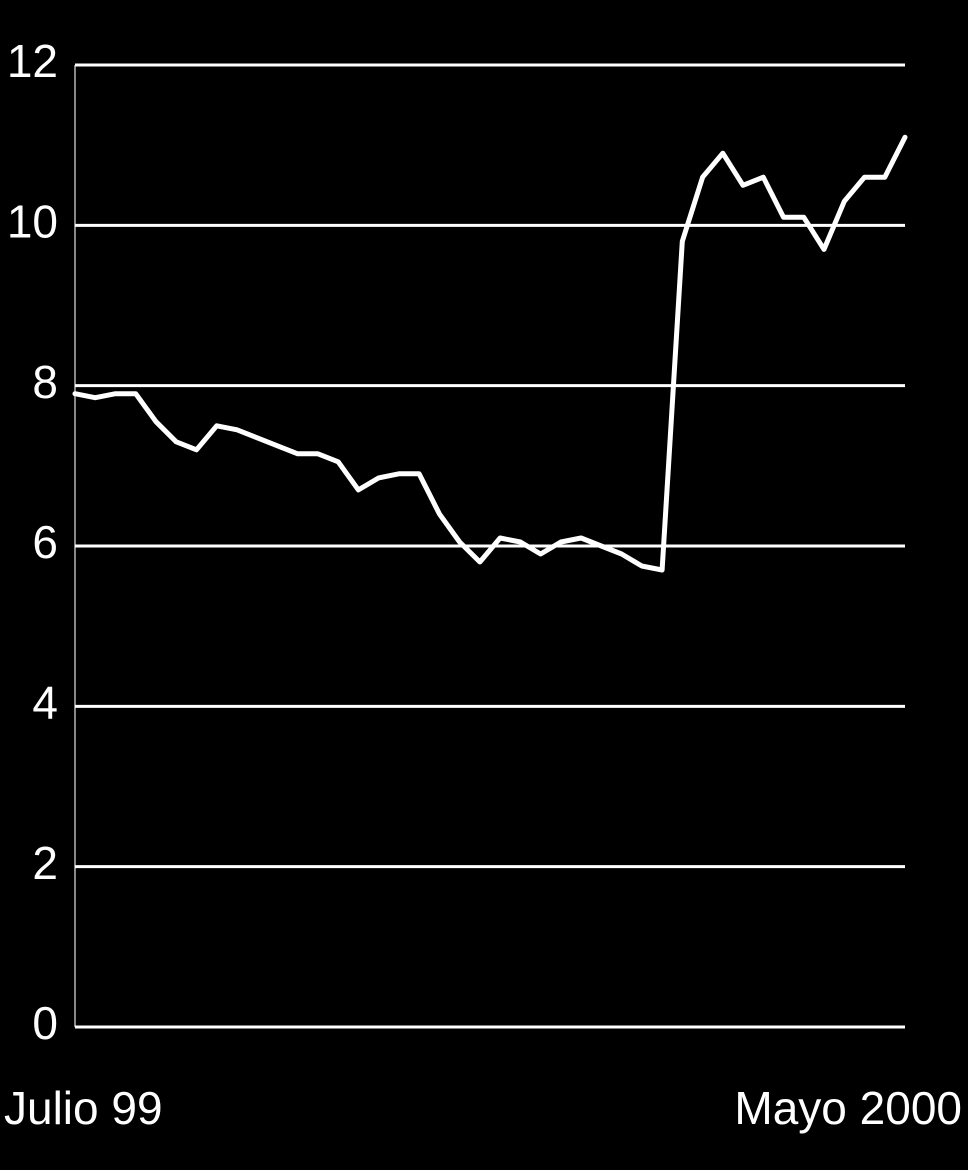 The width and height of the screenshot is (968, 1170). What do you see at coordinates (32, 61) in the screenshot?
I see `y-tick-label: 12` at bounding box center [32, 61].